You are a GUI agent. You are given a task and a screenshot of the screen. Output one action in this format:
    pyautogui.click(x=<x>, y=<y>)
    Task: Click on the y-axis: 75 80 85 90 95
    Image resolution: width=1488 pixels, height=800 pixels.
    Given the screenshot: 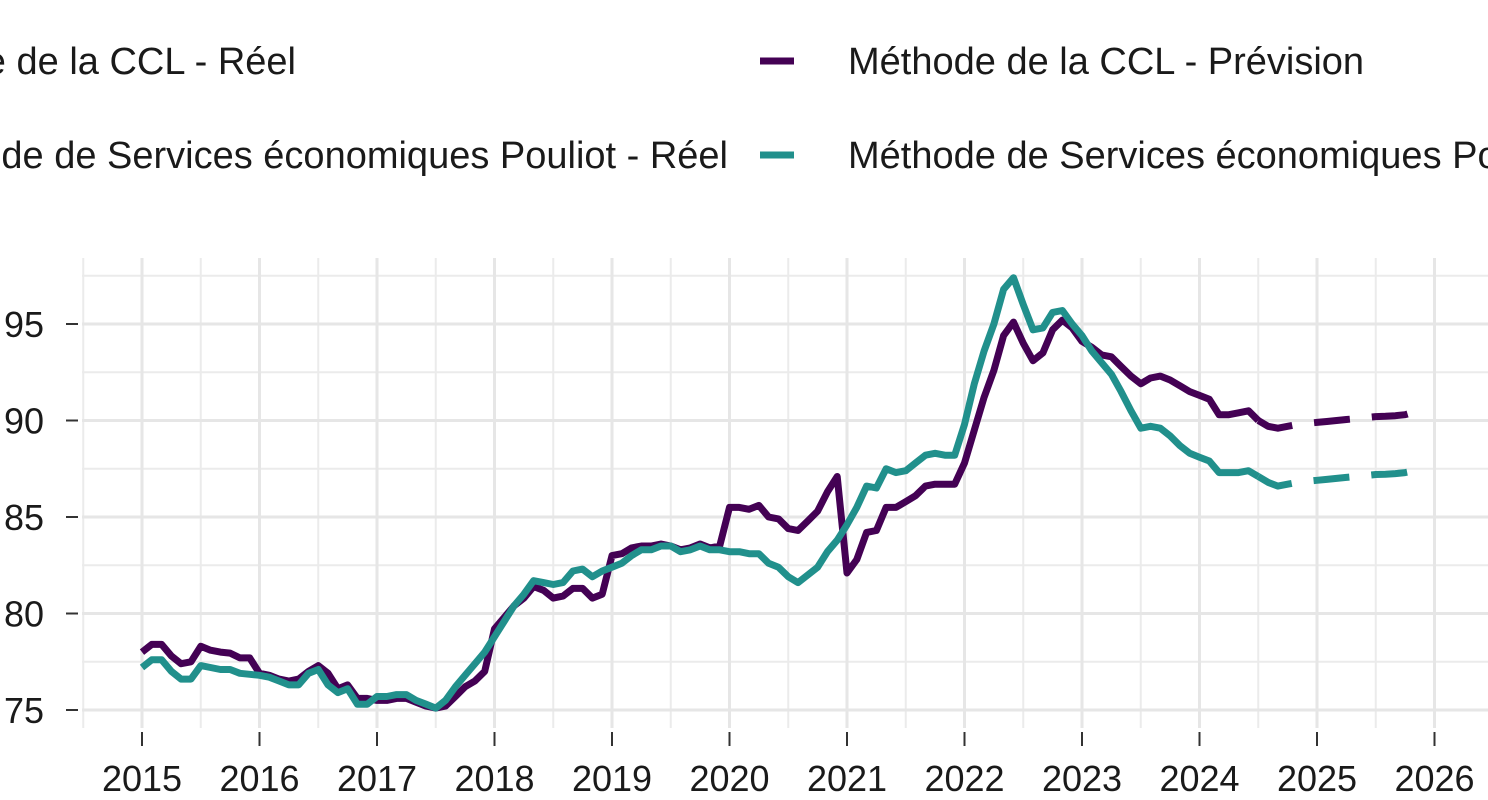 What is the action you would take?
    pyautogui.click(x=41, y=517)
    